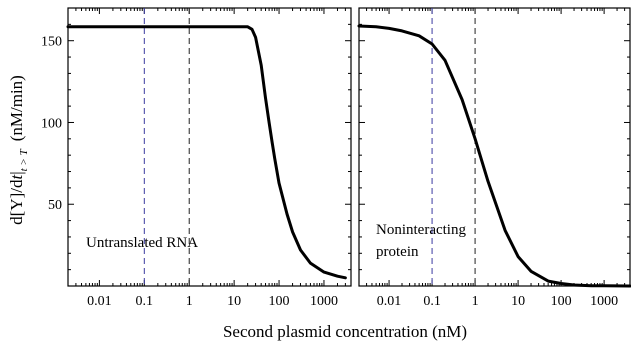 The width and height of the screenshot is (631, 345). What do you see at coordinates (345, 331) in the screenshot?
I see `x-axis-label: Second plasmid concentration (nM)` at bounding box center [345, 331].